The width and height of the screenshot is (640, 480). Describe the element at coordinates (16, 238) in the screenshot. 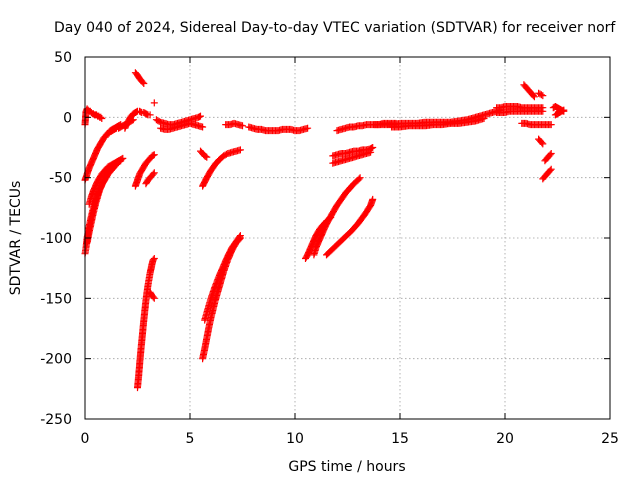

I see `y-axis-label: SDTVAR / TECUs` at that location.